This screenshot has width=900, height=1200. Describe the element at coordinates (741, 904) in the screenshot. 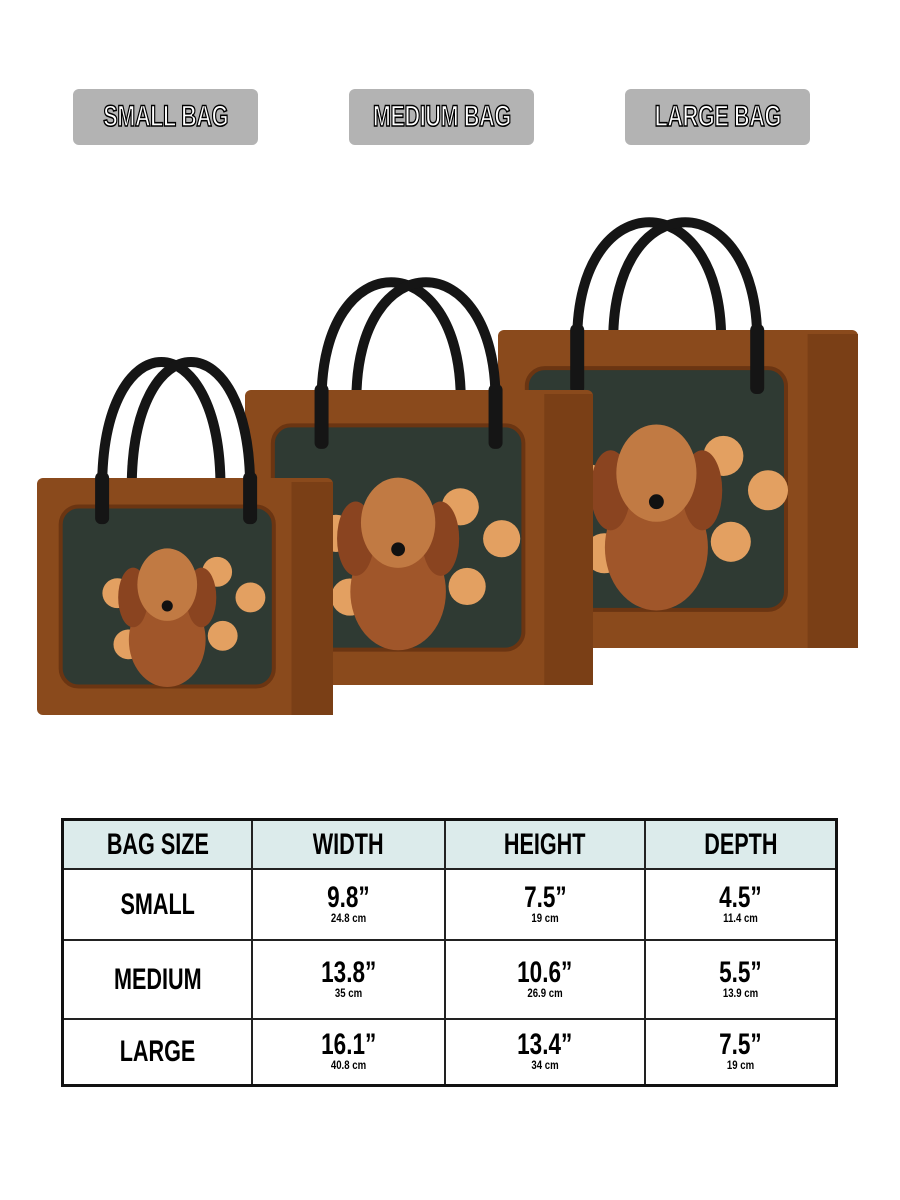

I see `depth-cell: 4.5” 11.4 cm` at that location.